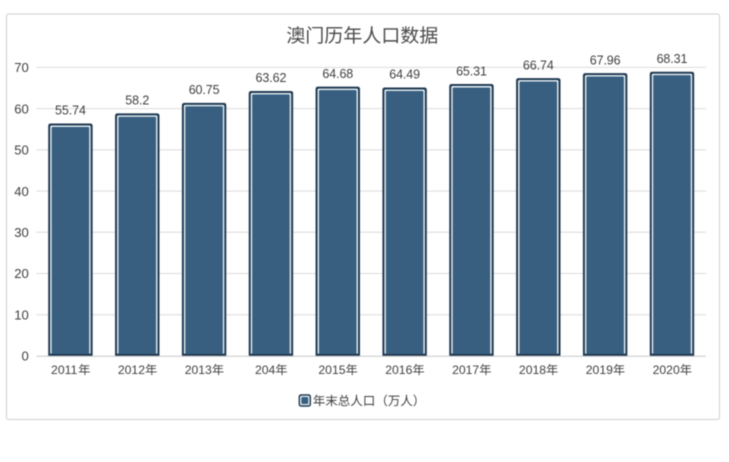 The height and width of the screenshot is (462, 729). Describe the element at coordinates (532, 370) in the screenshot. I see `svg-text: 2018` at that location.